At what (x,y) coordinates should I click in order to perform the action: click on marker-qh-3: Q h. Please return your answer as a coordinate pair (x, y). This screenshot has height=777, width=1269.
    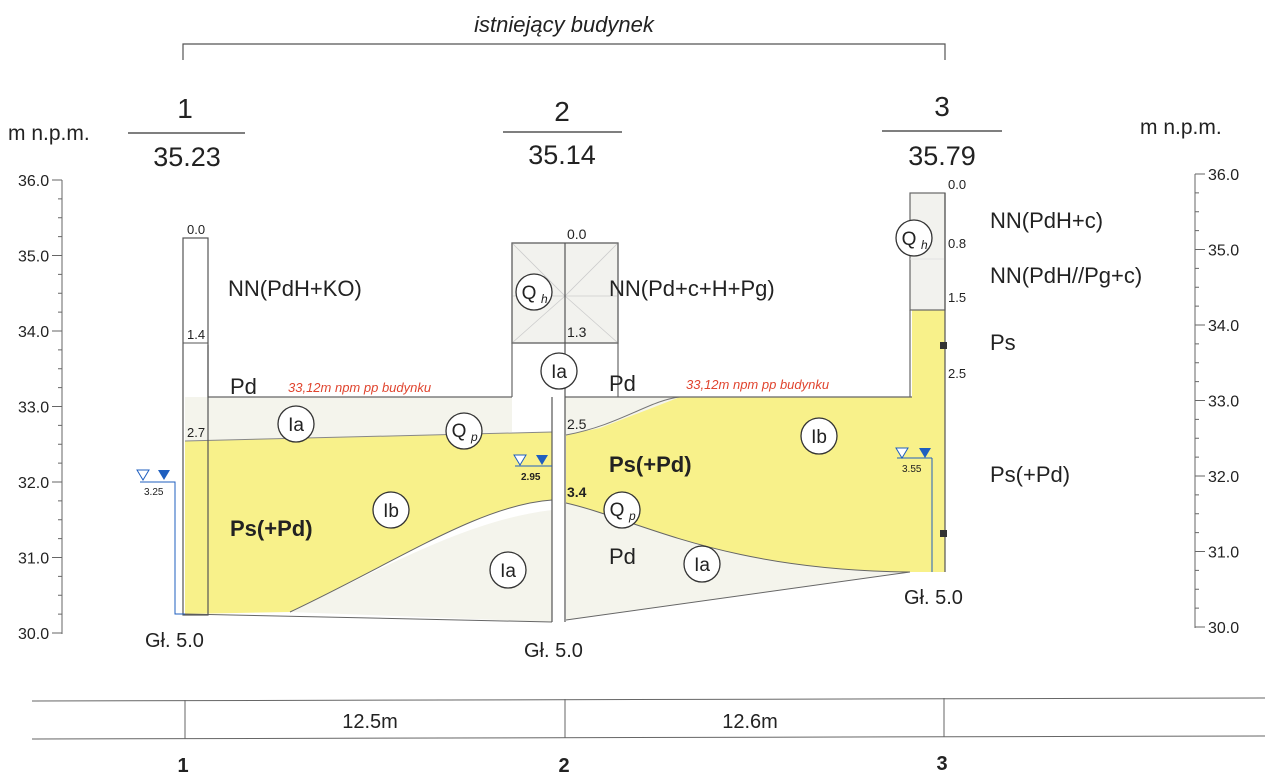
    Looking at the image, I should click on (914, 238).